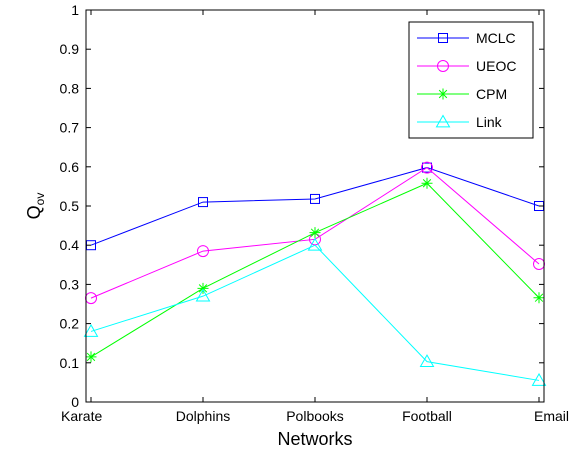 The width and height of the screenshot is (576, 452). I want to click on legend: MCLC UEOC CPM Link, so click(471, 80).